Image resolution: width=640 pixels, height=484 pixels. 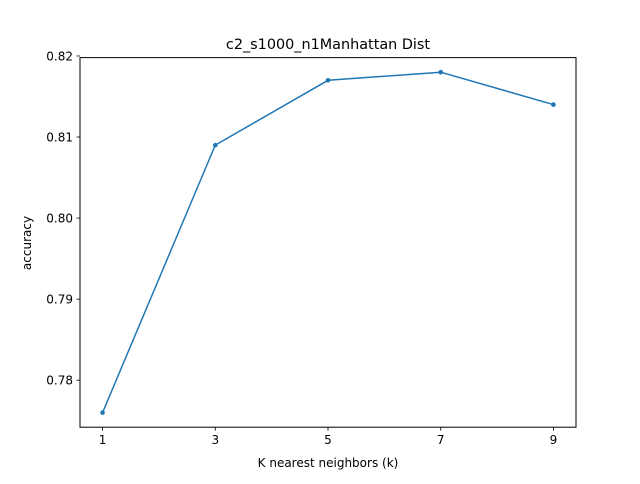 What do you see at coordinates (59, 137) in the screenshot?
I see `y-tick-label: 0.81` at bounding box center [59, 137].